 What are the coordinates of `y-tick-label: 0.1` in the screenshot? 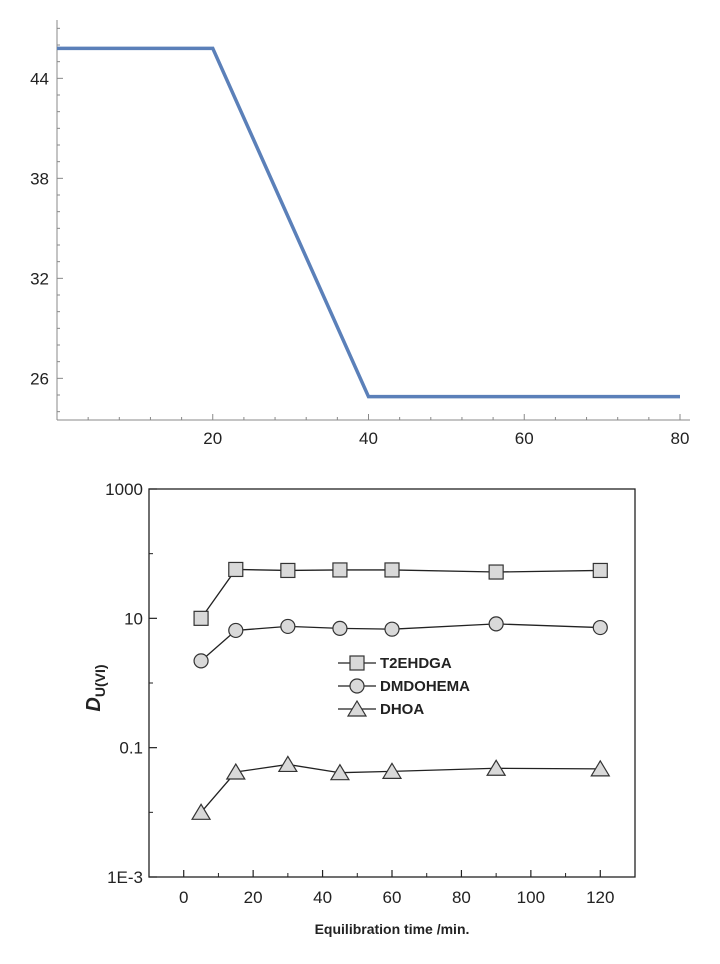 It's located at (131, 748).